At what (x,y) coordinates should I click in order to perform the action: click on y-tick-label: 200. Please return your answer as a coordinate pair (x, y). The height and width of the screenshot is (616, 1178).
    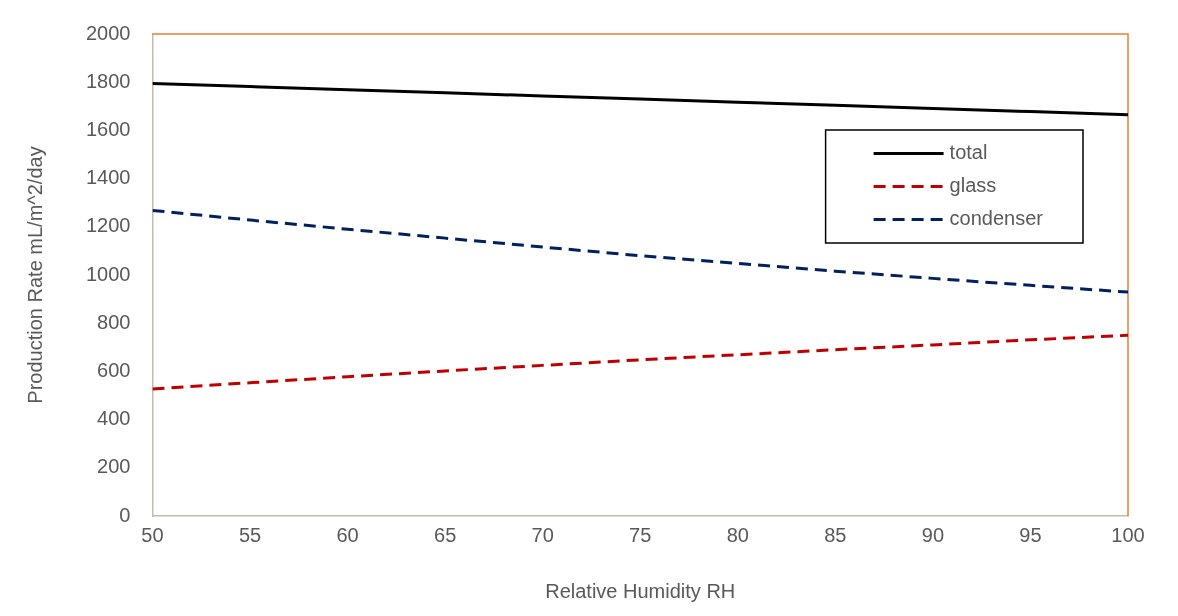
    Looking at the image, I should click on (114, 466).